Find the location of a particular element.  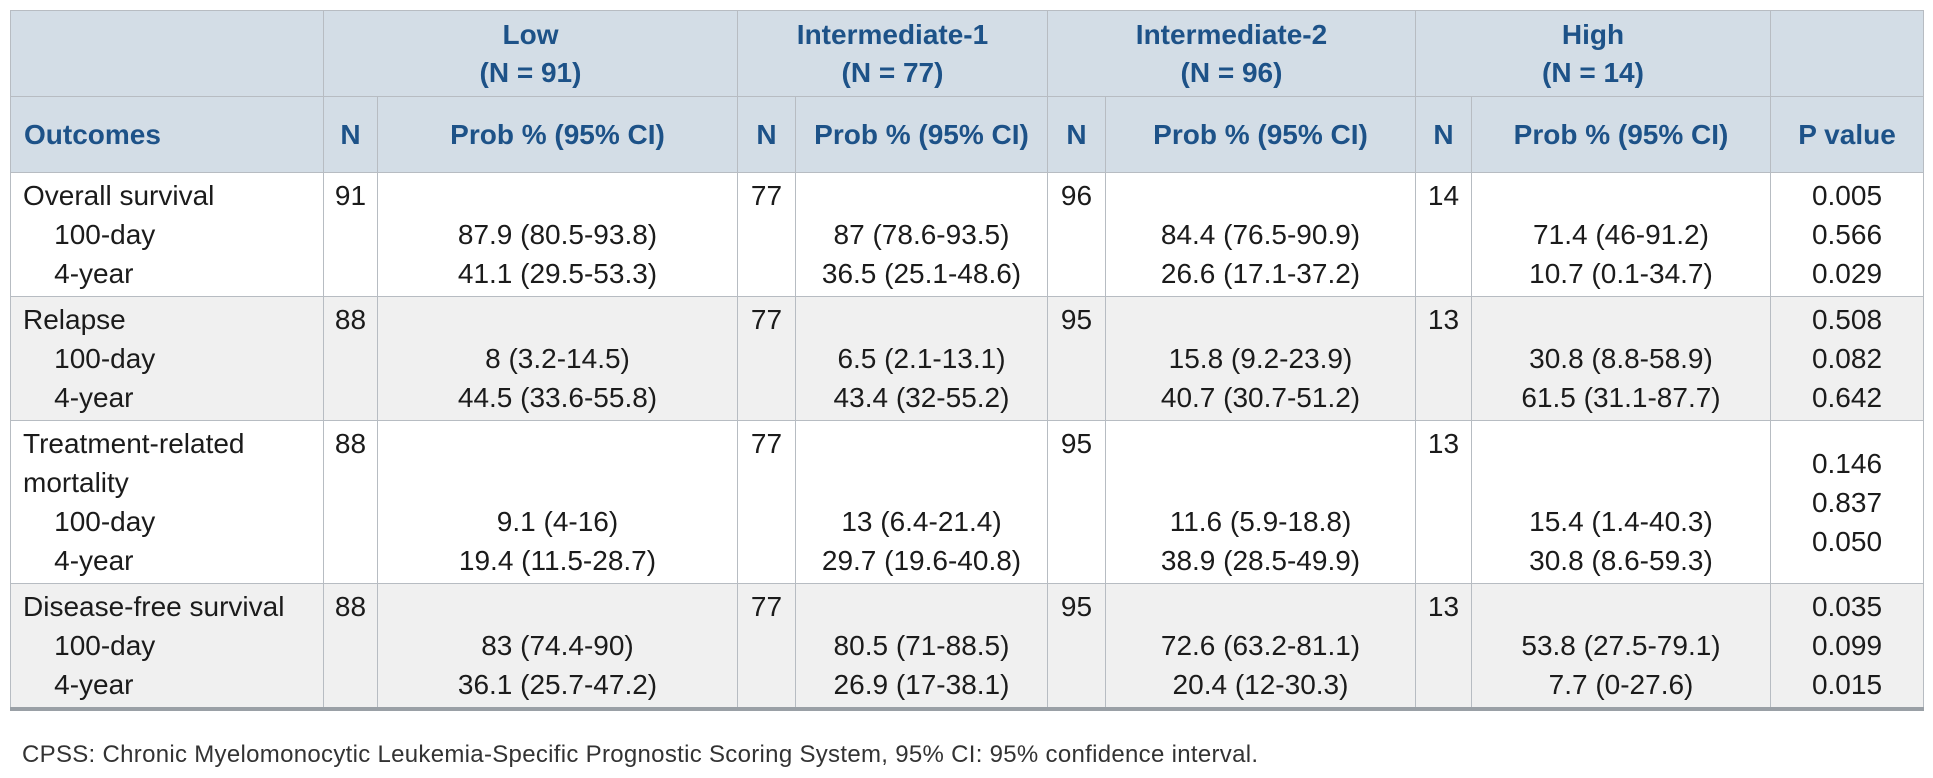

group-header-intermediate-1: Intermediate-1 (N = 77) is located at coordinates (892, 53).